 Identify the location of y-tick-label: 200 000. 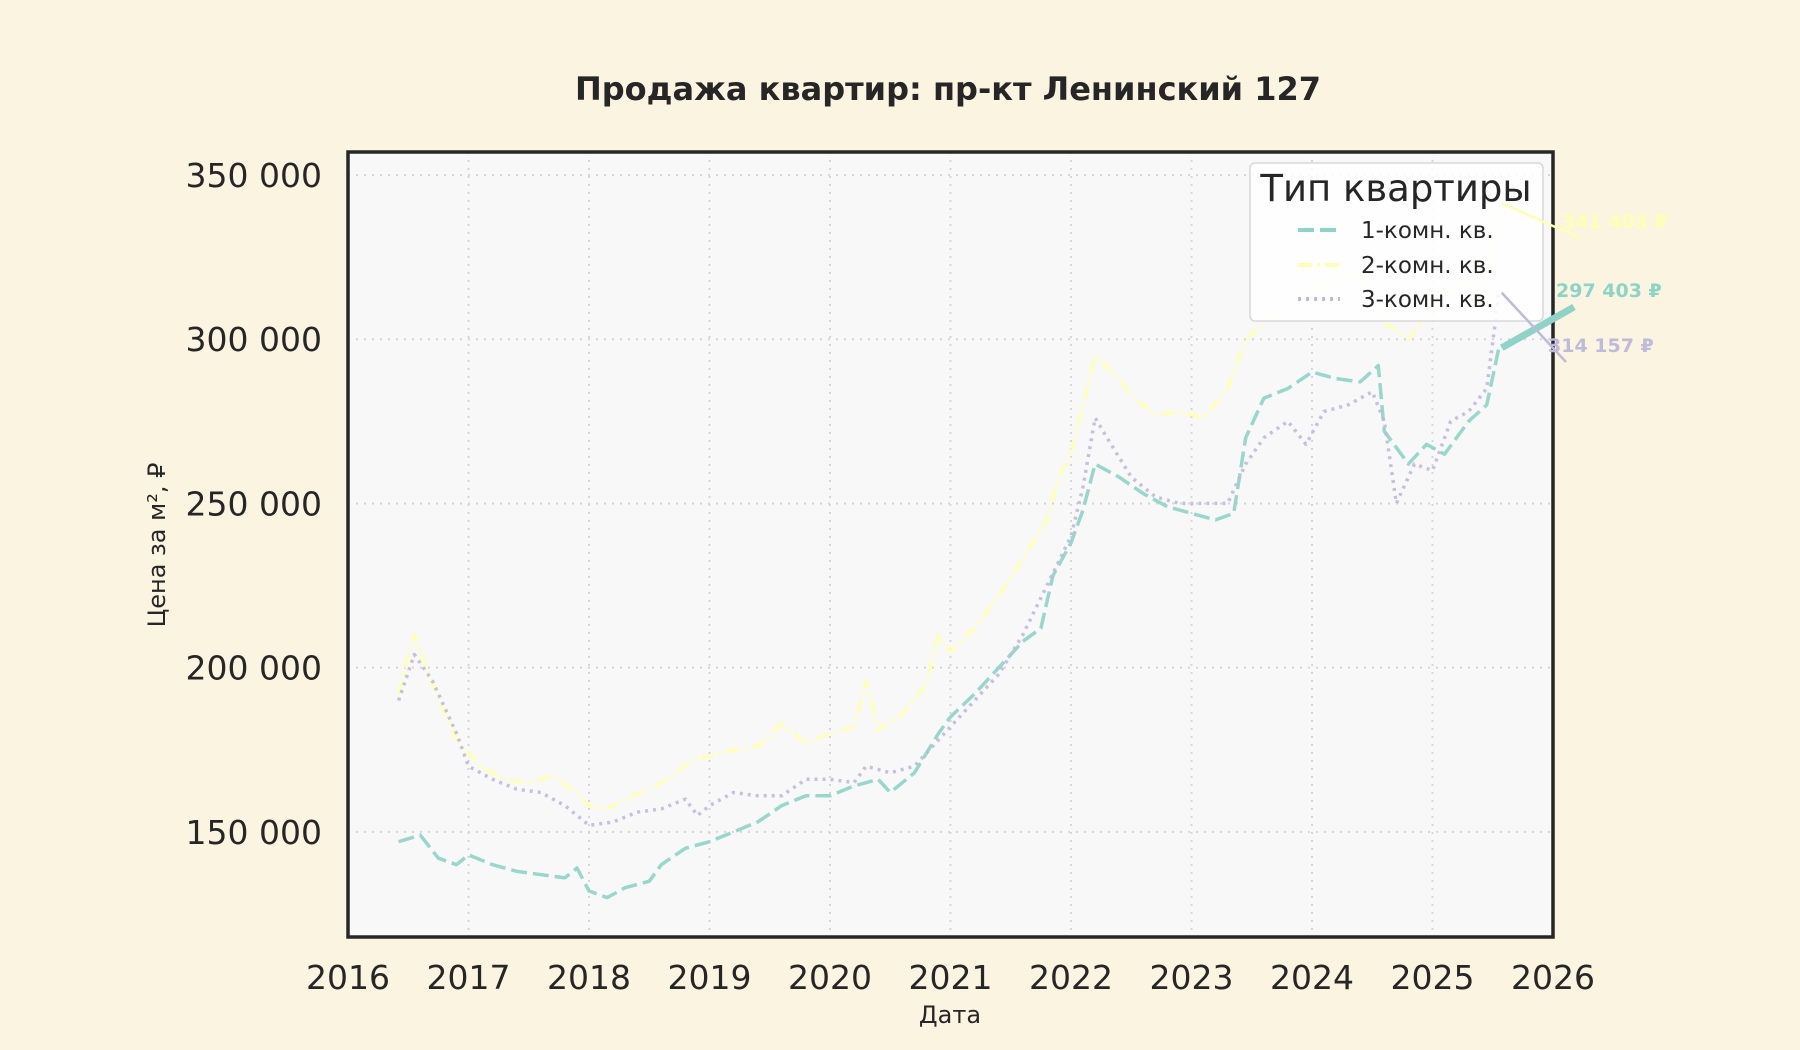
(254, 668).